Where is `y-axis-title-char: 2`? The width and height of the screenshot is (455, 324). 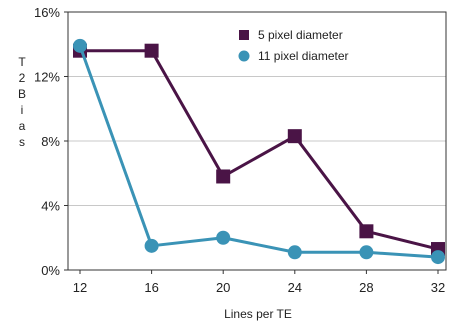
y-axis-title-char: 2 is located at coordinates (22, 78).